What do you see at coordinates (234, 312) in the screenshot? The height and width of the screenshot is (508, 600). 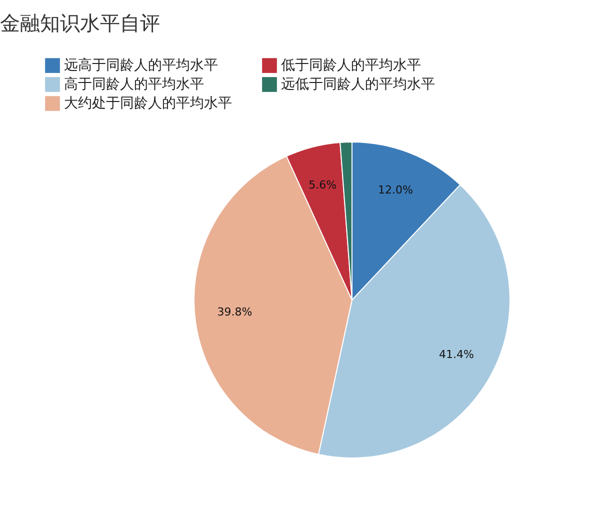 I see `data-label: 39.8%` at bounding box center [234, 312].